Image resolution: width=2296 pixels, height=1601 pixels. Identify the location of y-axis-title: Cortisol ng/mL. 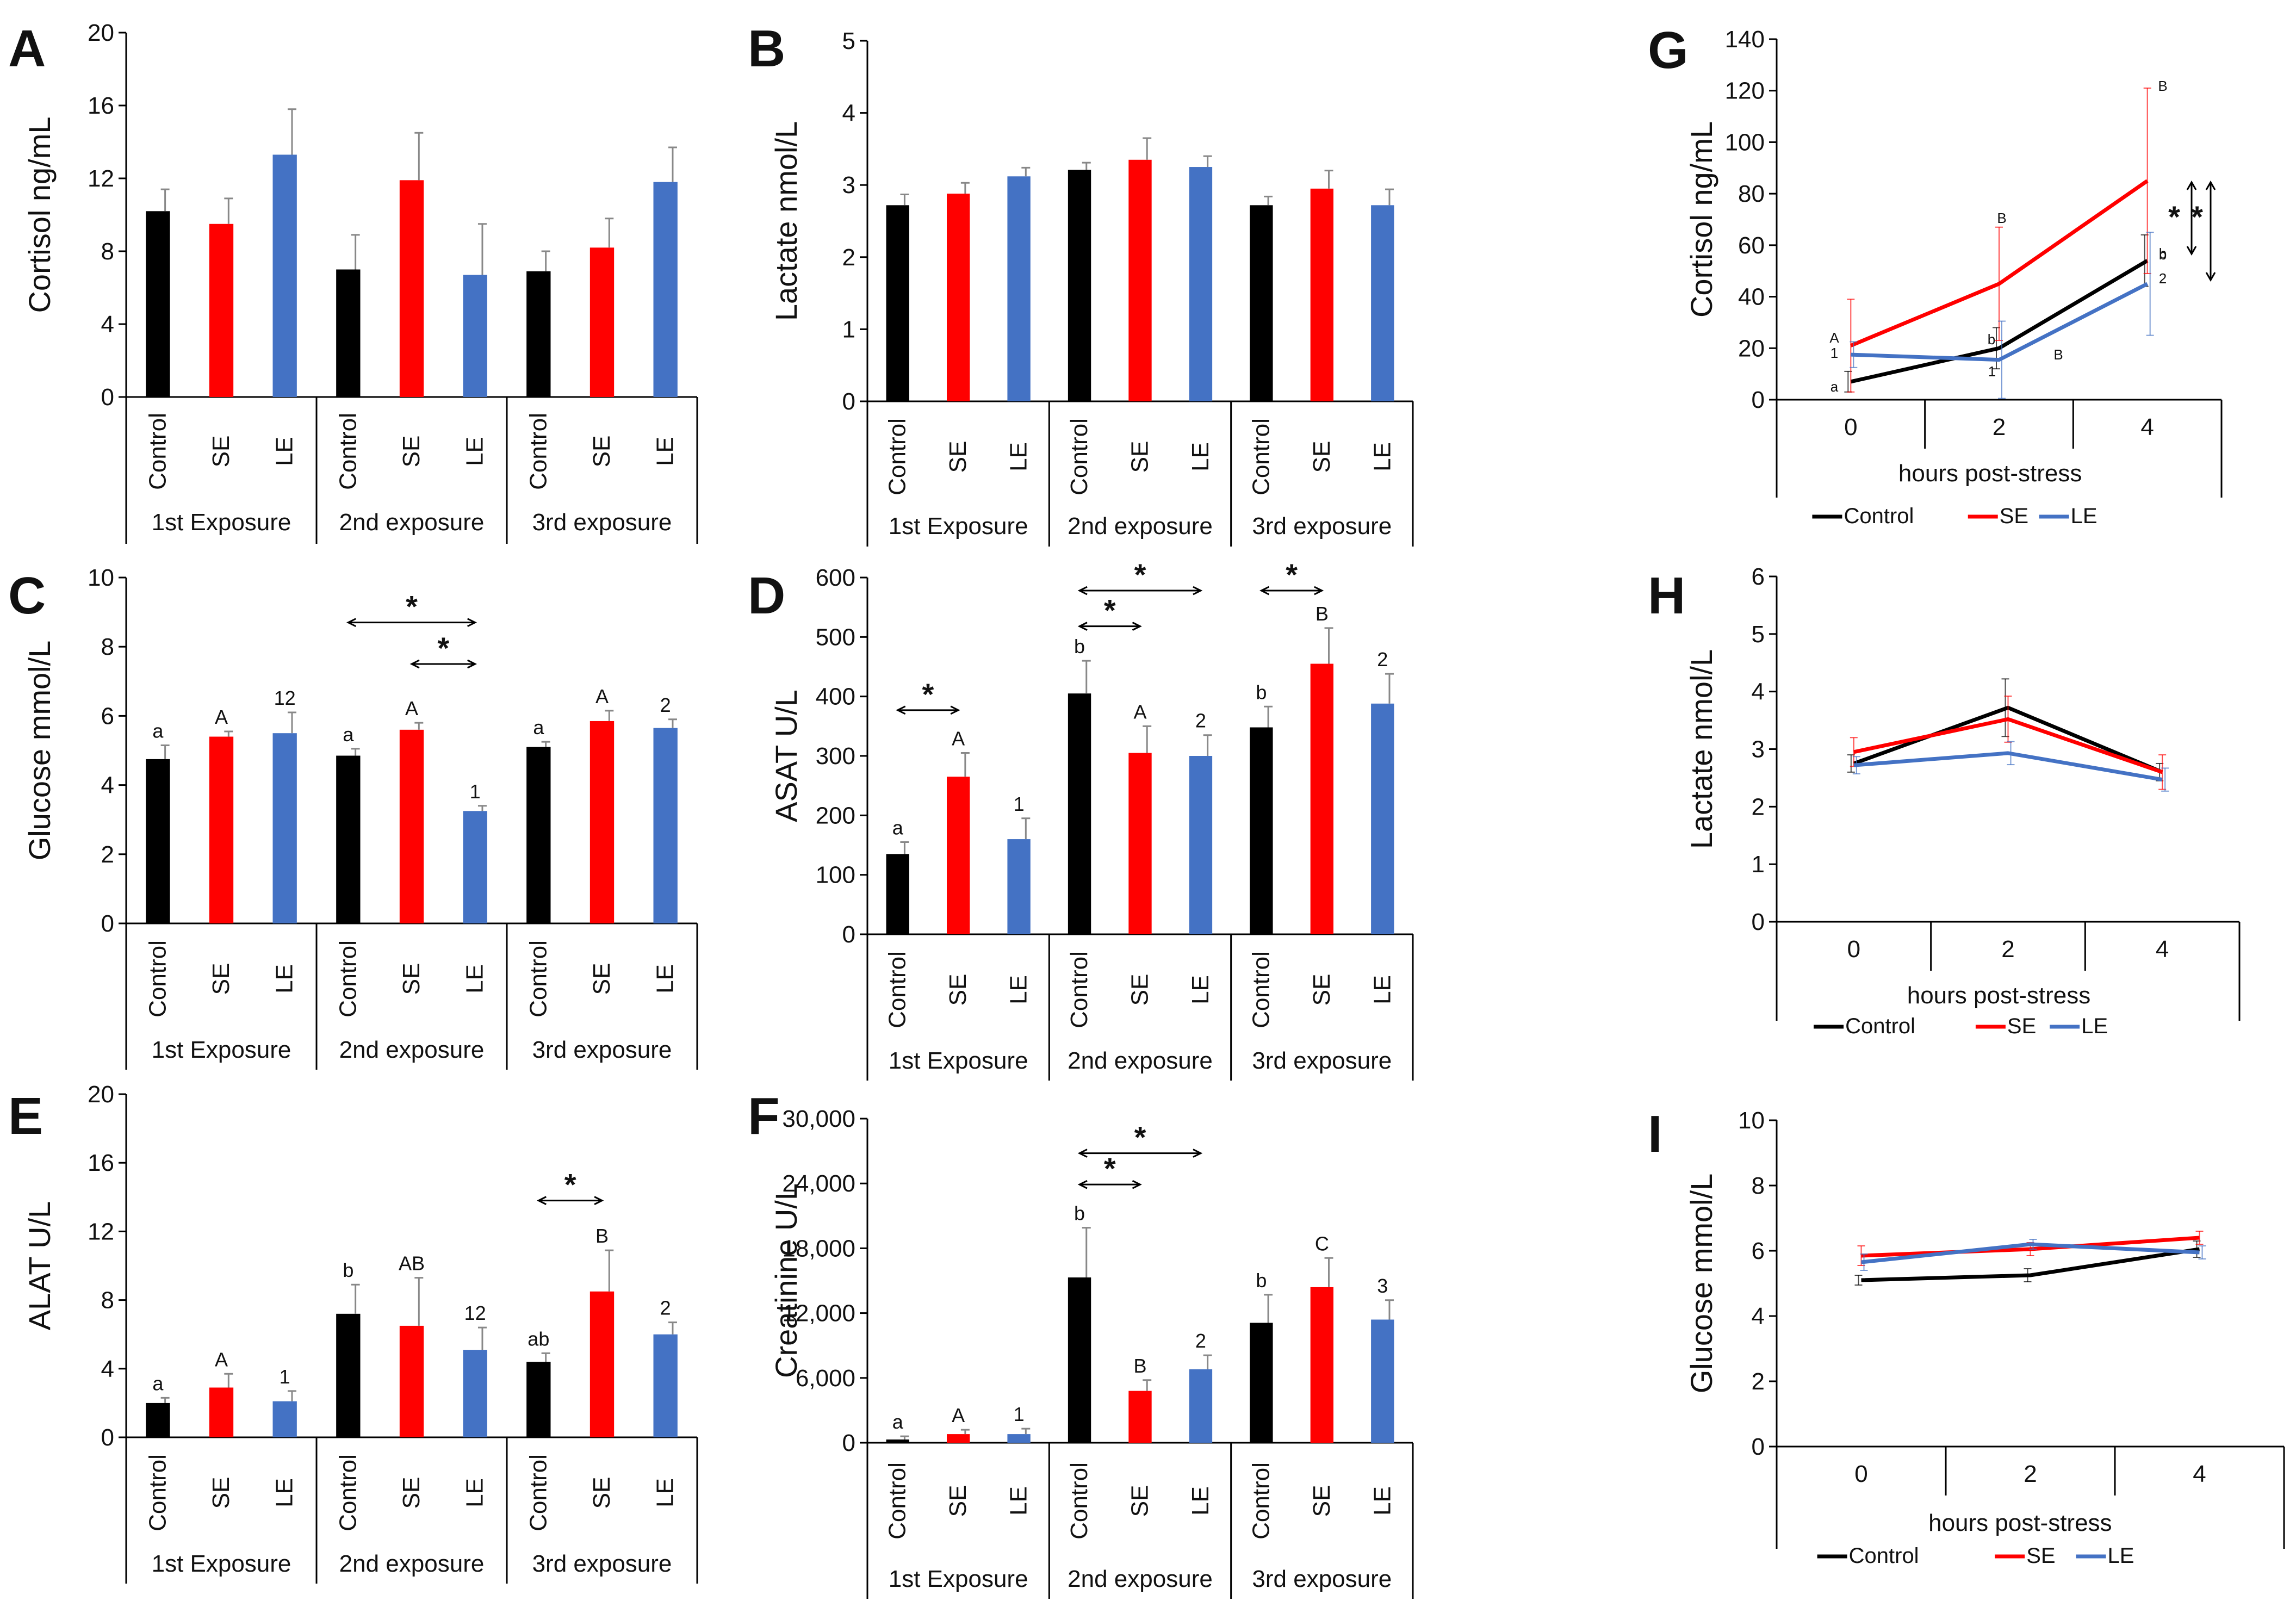
(39, 214).